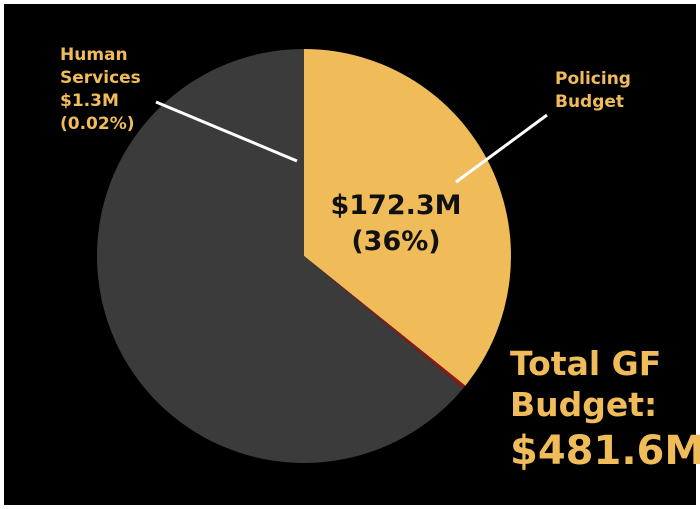 The height and width of the screenshot is (509, 700). What do you see at coordinates (100, 90) in the screenshot?
I see `human-services-label: Human Services $1.3M (0.02%)` at bounding box center [100, 90].